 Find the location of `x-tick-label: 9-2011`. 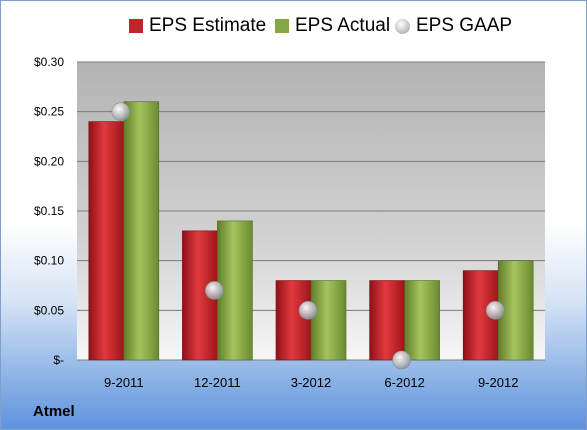

x-tick-label: 9-2011 is located at coordinates (124, 382).